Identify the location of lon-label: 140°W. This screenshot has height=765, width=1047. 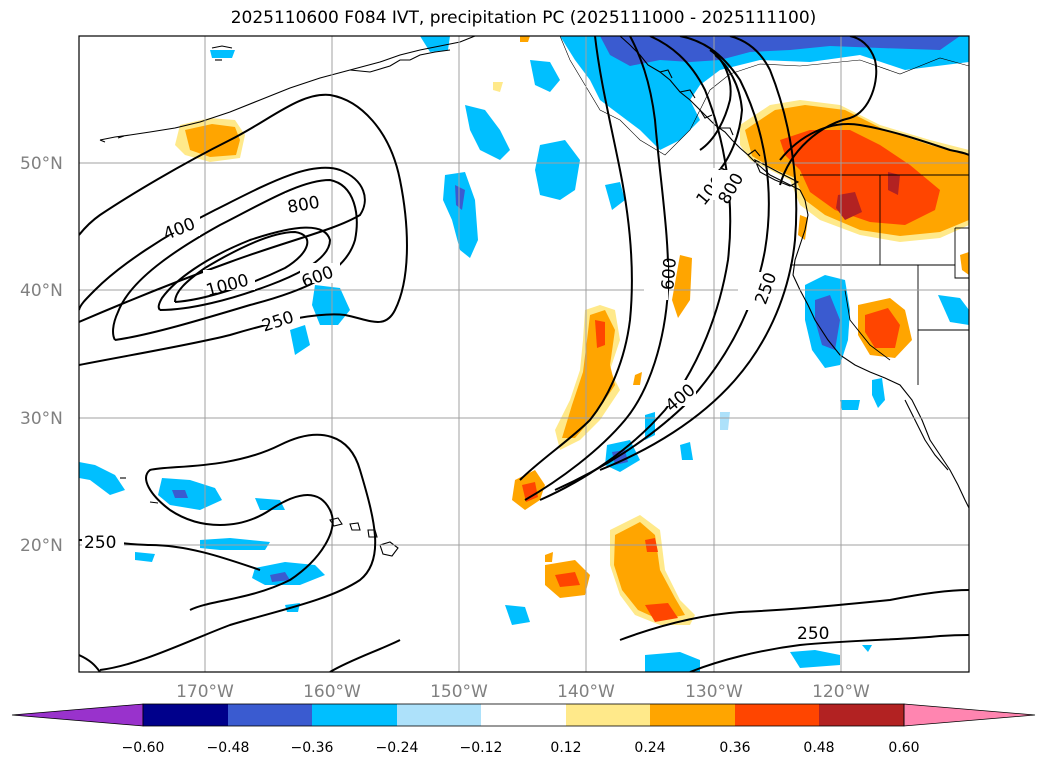
(586, 692).